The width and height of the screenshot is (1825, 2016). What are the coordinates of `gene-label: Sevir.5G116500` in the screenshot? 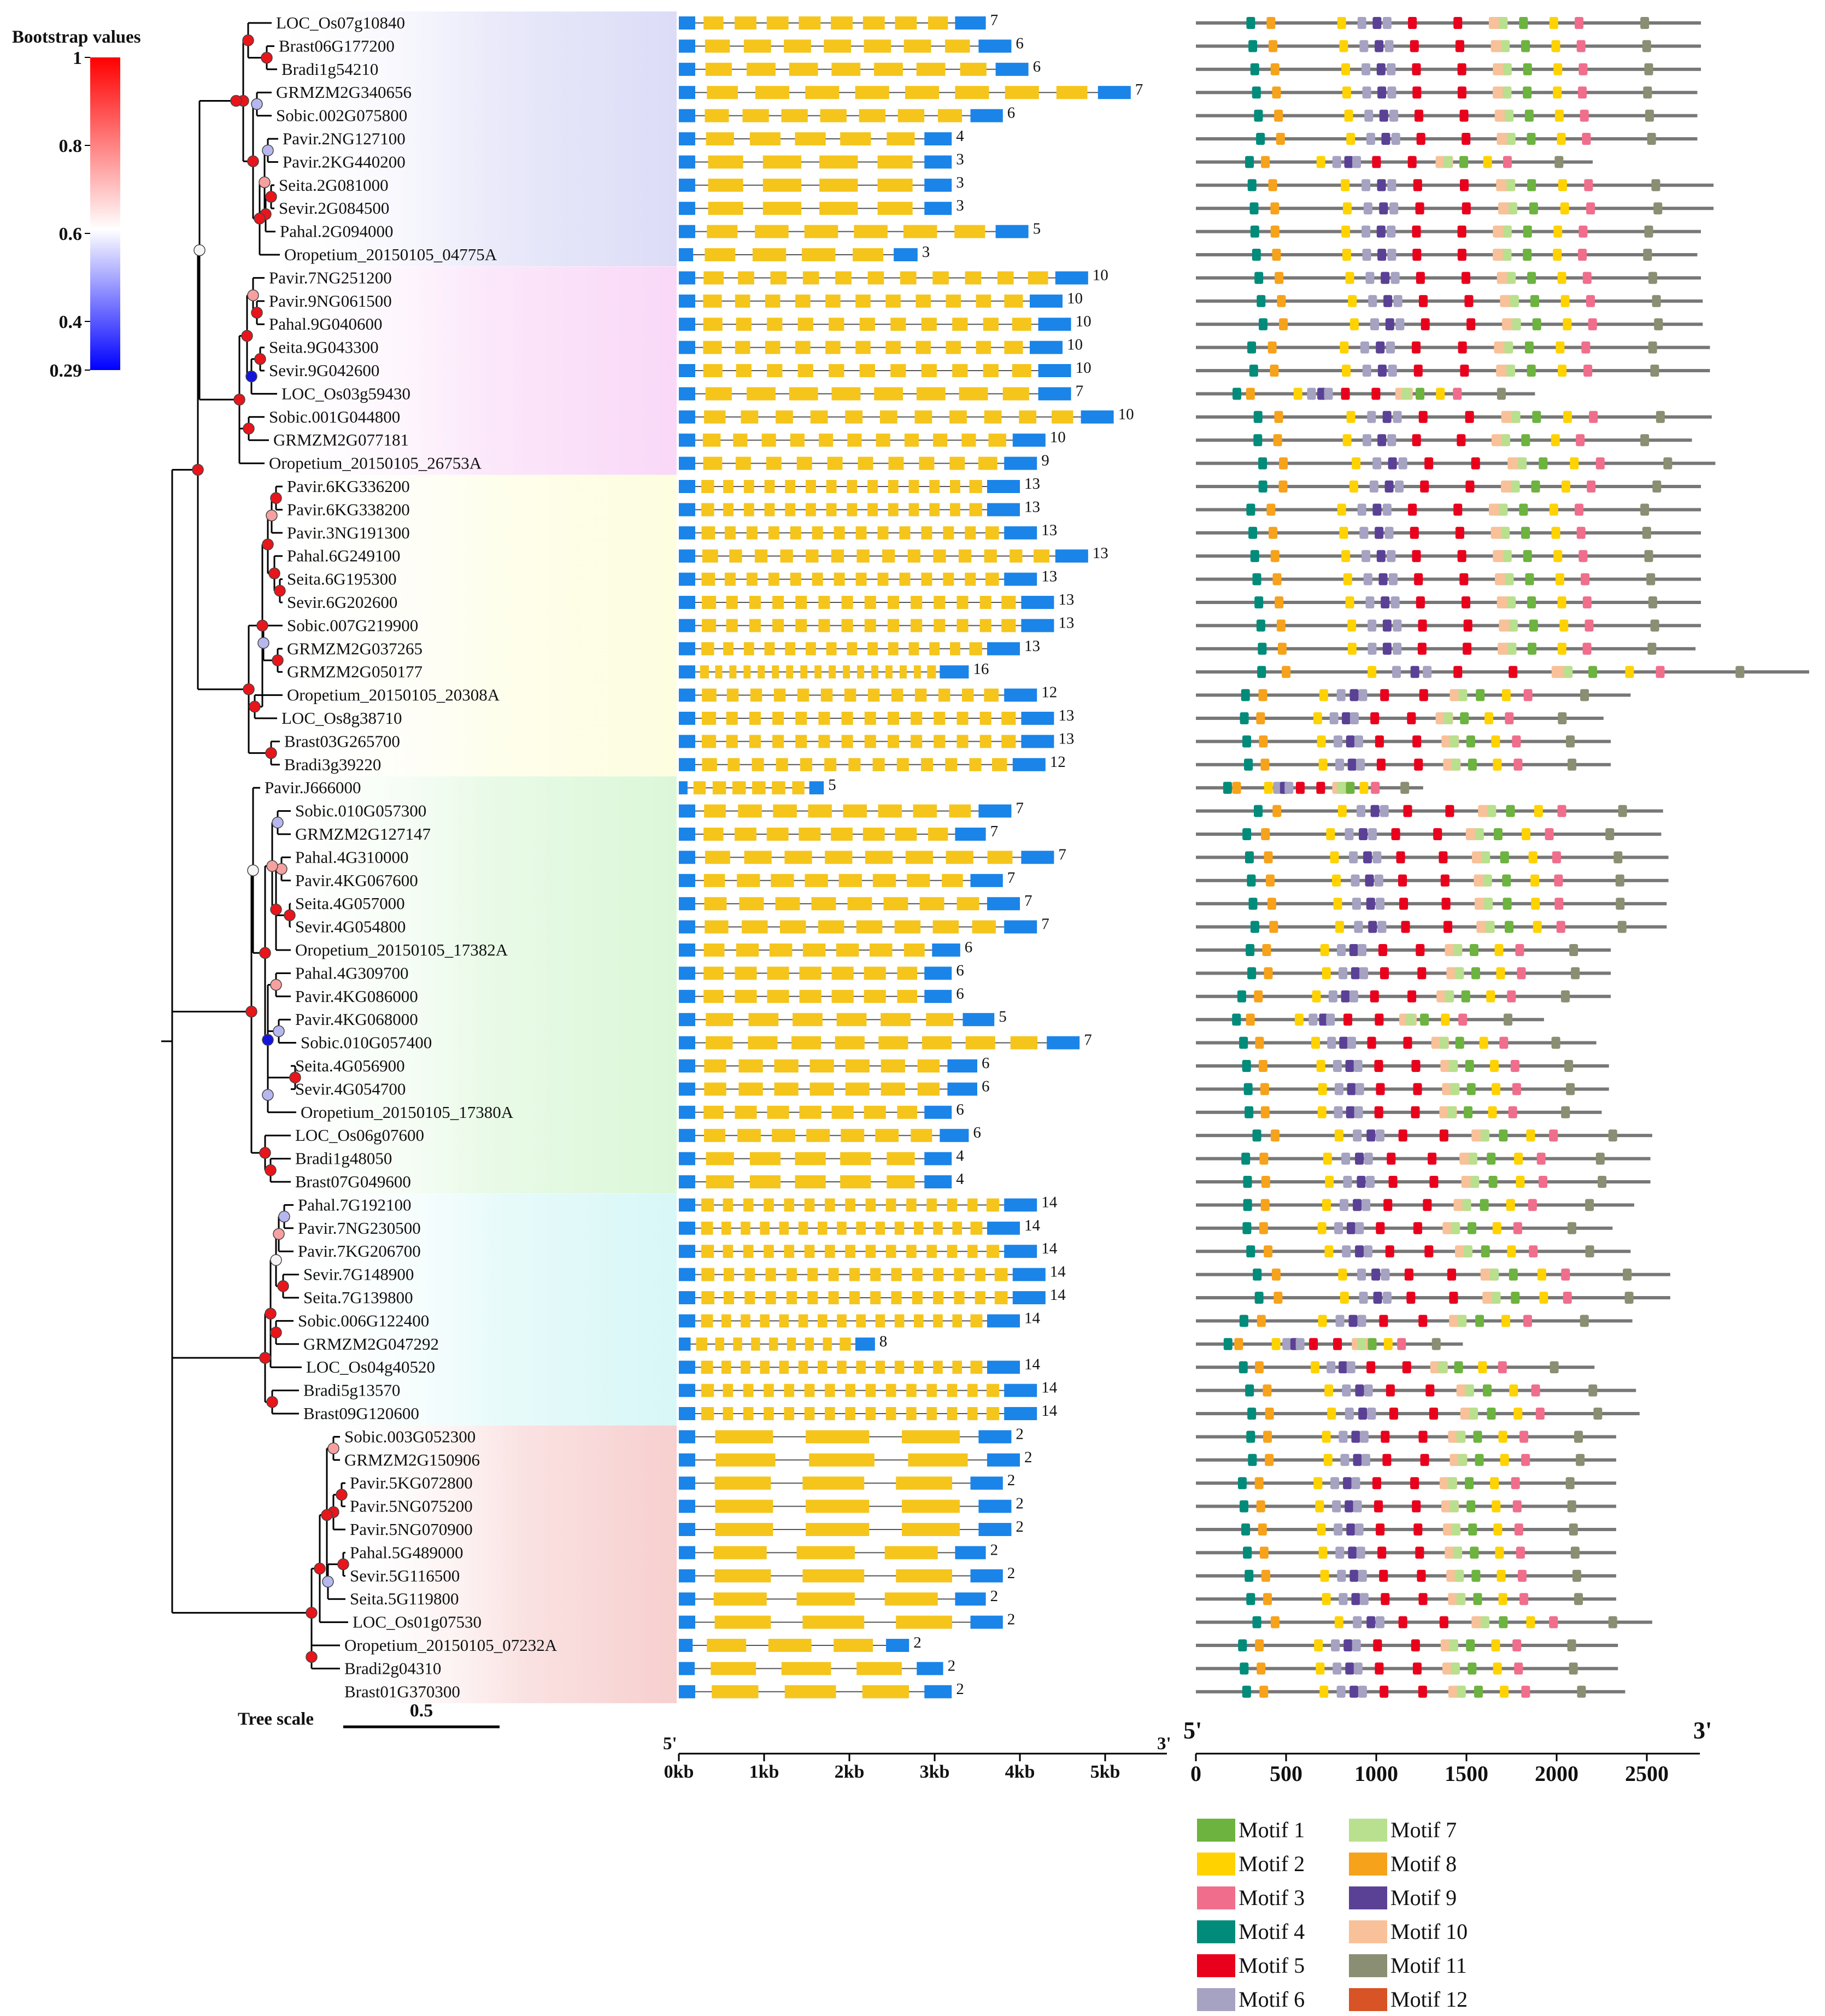 It's located at (405, 1575).